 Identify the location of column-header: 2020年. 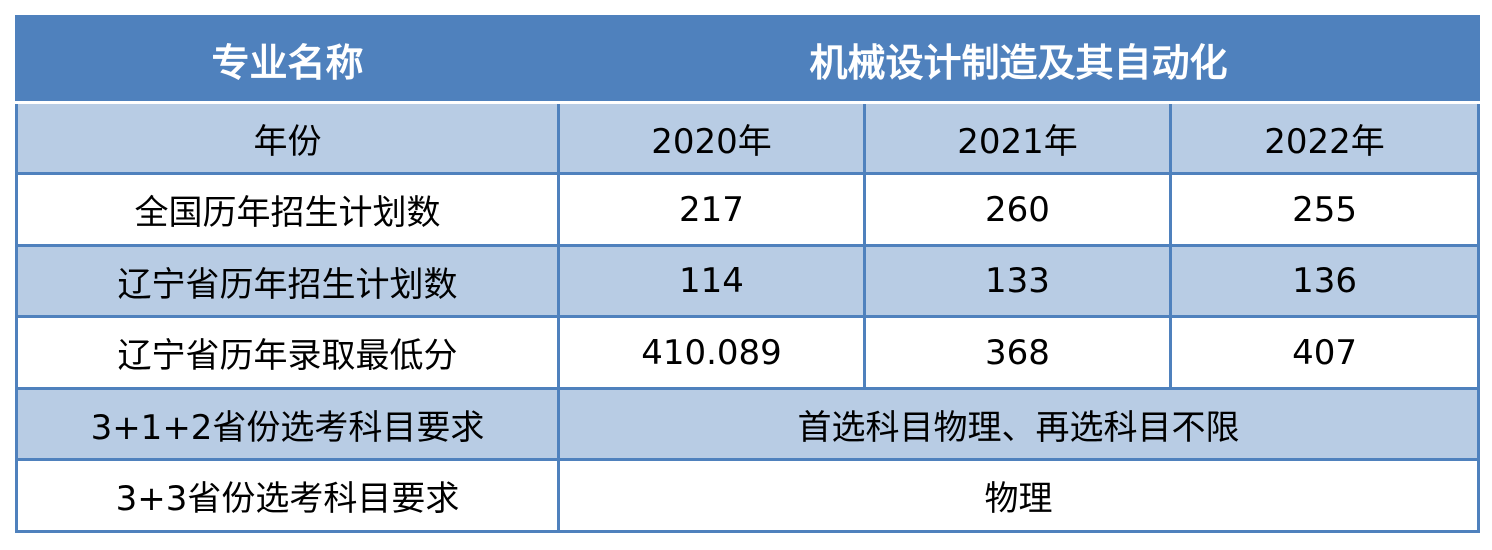
(711, 138).